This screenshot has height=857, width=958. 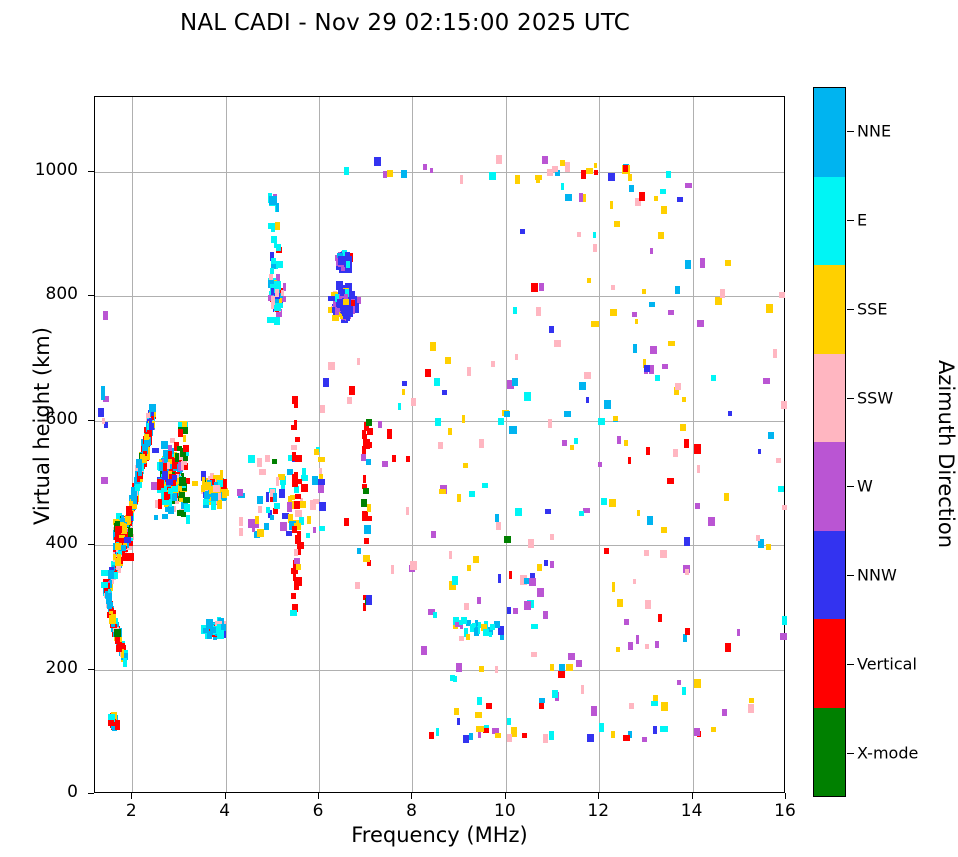 I want to click on x-tick-label: 4, so click(x=225, y=811).